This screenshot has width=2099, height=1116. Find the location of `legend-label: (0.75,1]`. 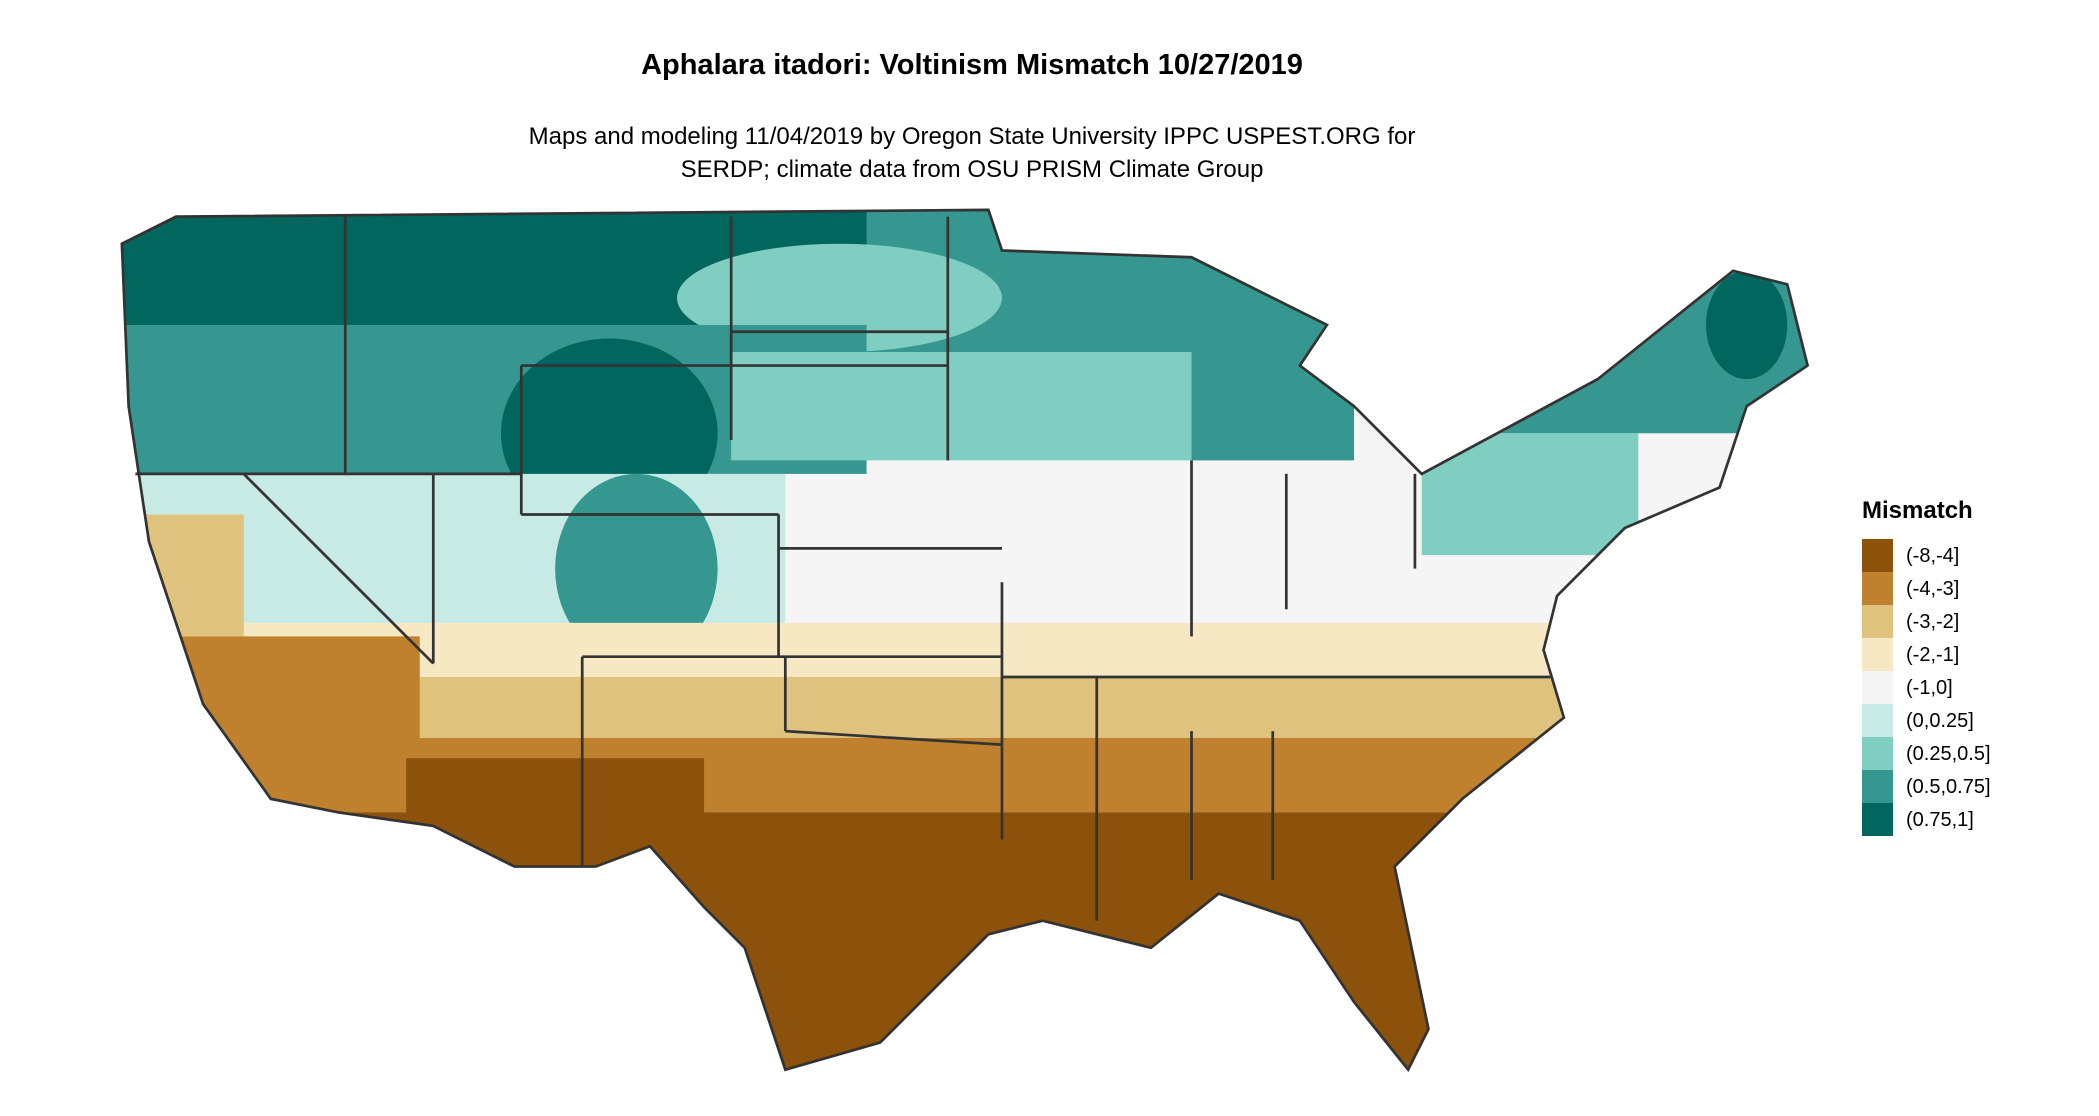

legend-label: (0.75,1] is located at coordinates (1940, 820).